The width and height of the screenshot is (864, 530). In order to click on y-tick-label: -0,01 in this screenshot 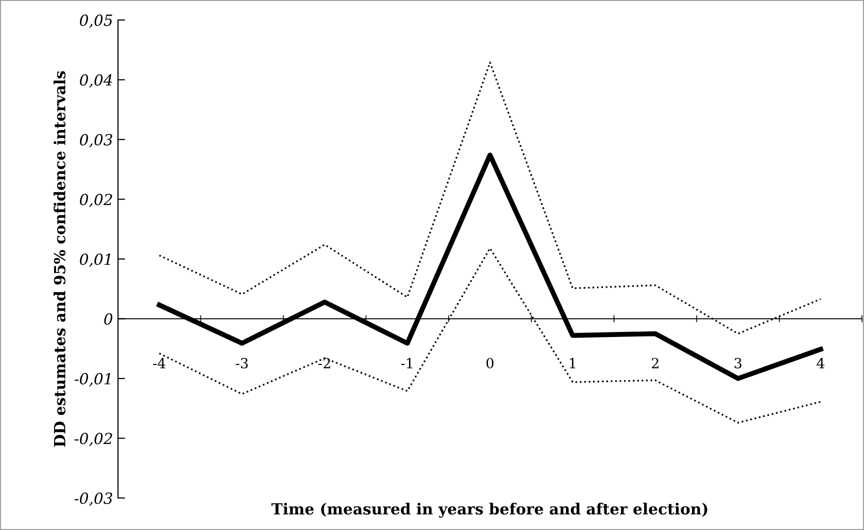, I will do `click(92, 379)`.